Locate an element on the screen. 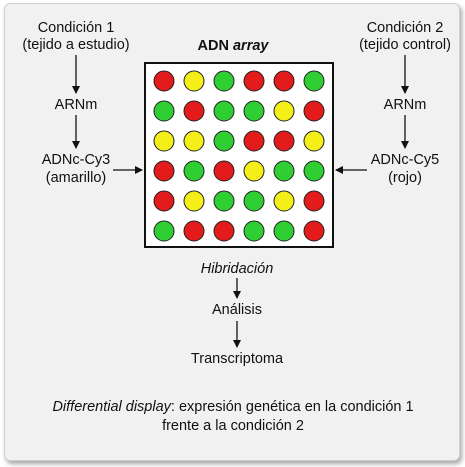 This screenshot has width=465, height=467. array-spots is located at coordinates (239, 156).